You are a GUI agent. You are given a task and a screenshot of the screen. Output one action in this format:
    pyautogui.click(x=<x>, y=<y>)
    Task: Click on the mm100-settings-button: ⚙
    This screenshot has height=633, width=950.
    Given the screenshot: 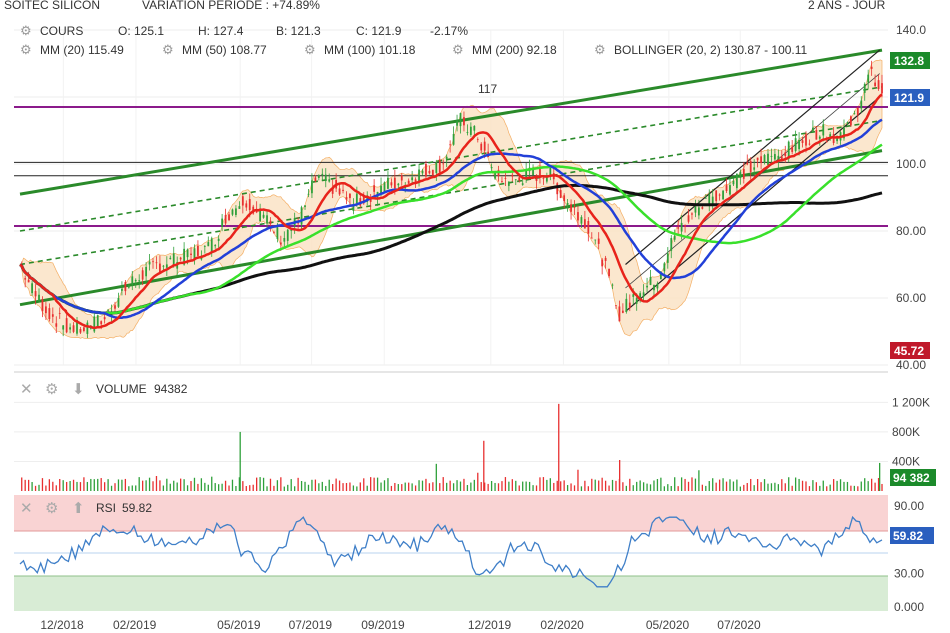 What is the action you would take?
    pyautogui.click(x=310, y=49)
    